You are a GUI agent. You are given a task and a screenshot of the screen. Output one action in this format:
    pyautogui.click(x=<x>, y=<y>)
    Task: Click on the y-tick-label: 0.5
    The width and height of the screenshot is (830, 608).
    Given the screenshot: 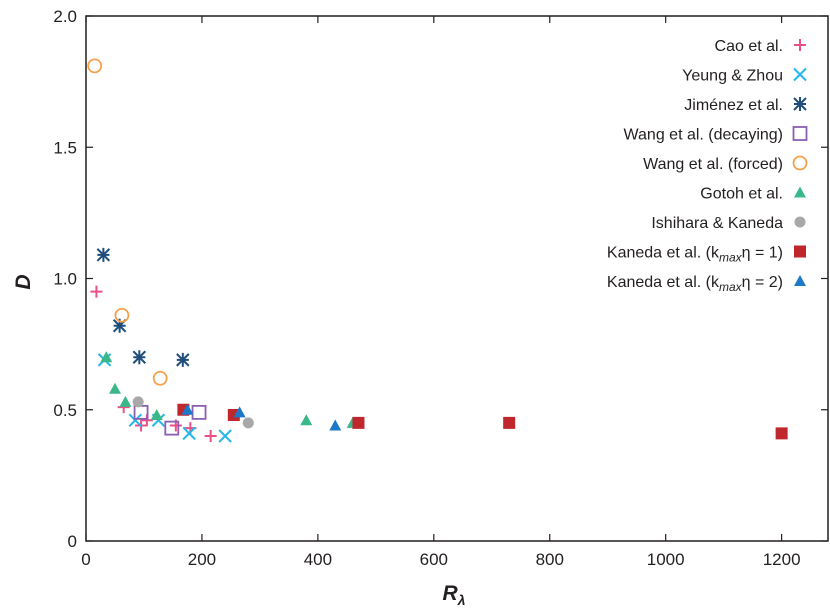 What is the action you would take?
    pyautogui.click(x=65, y=410)
    